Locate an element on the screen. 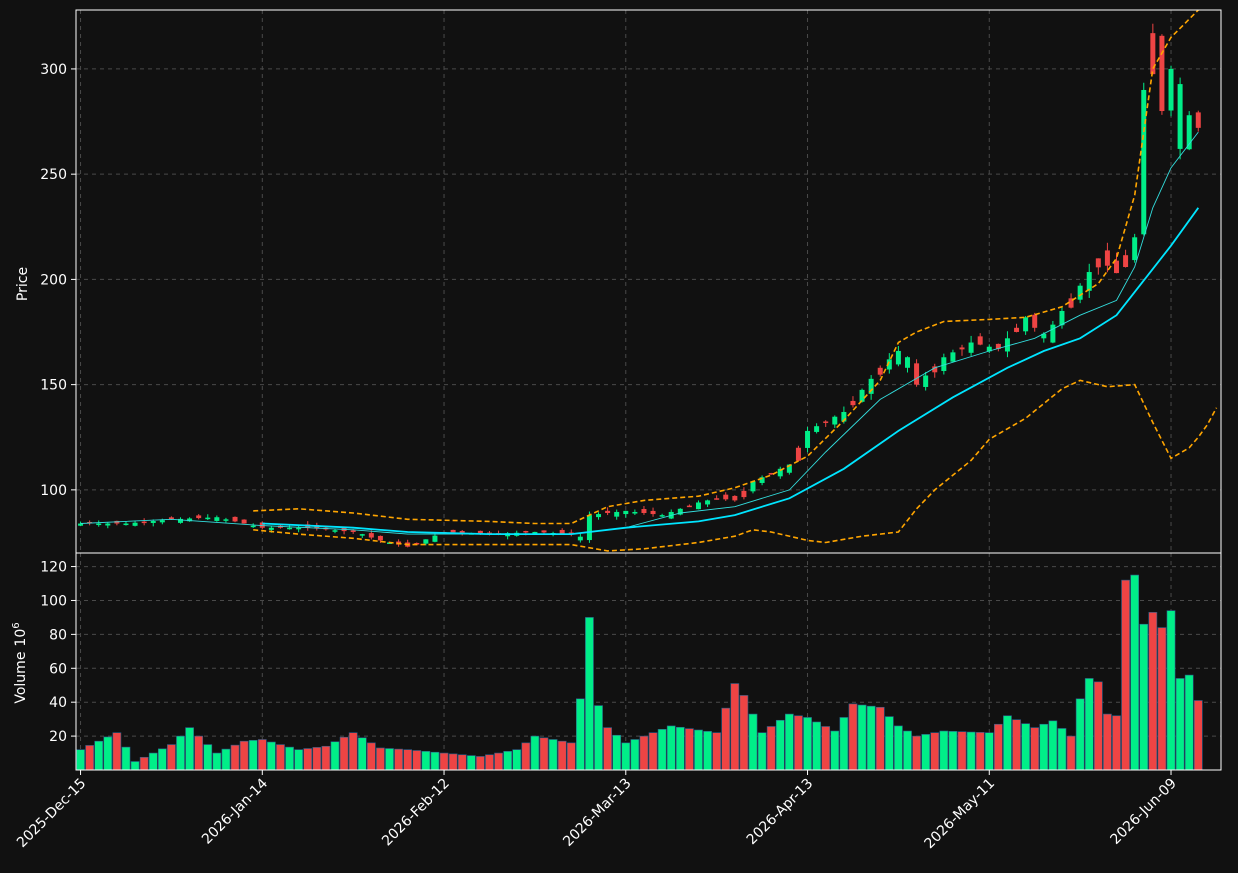 This screenshot has width=1238, height=873. x-tick-label: 2026-Jun-09 is located at coordinates (1144, 812).